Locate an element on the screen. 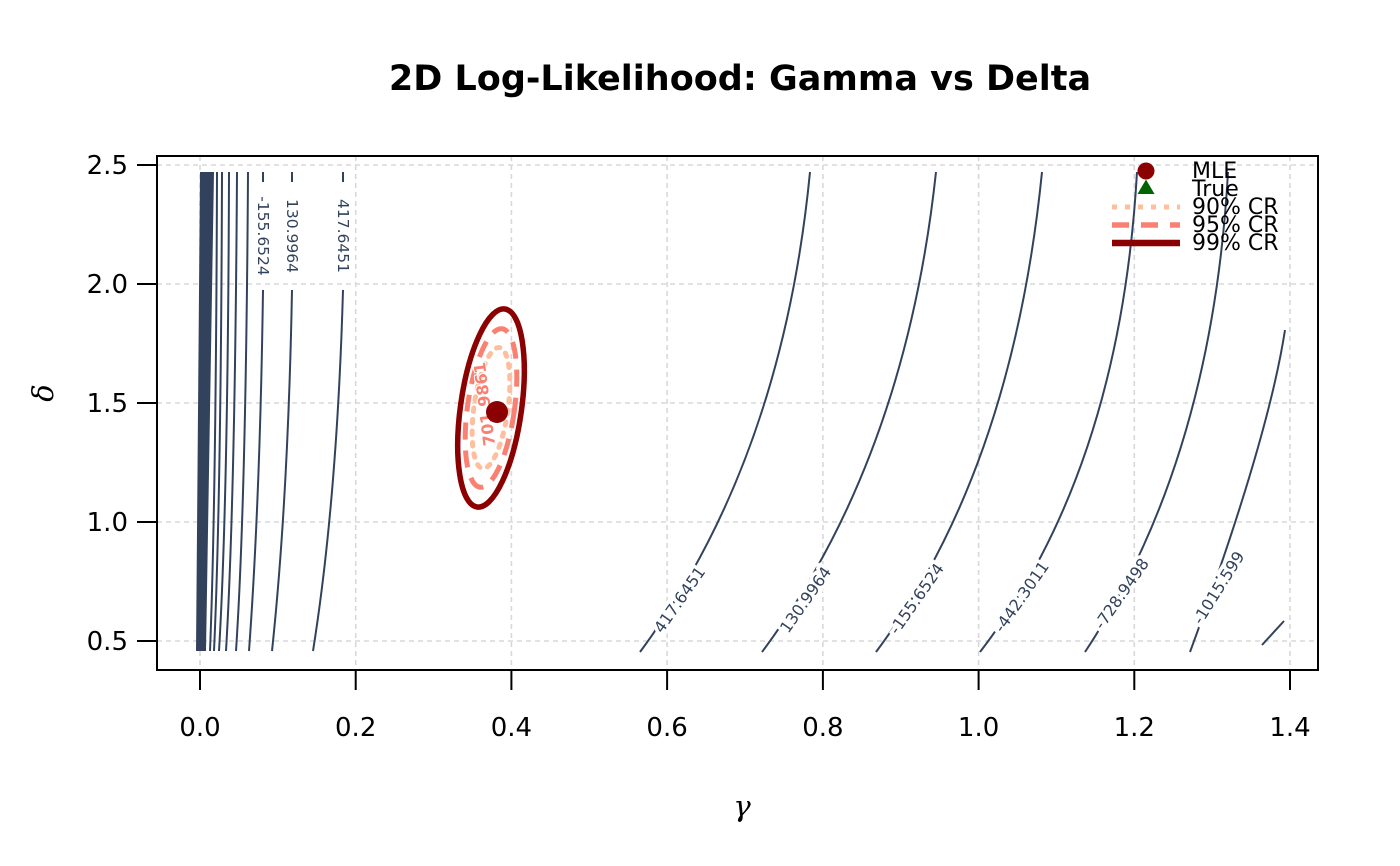 This screenshot has height=866, width=1400. y-axis-label: δ is located at coordinates (43, 392).